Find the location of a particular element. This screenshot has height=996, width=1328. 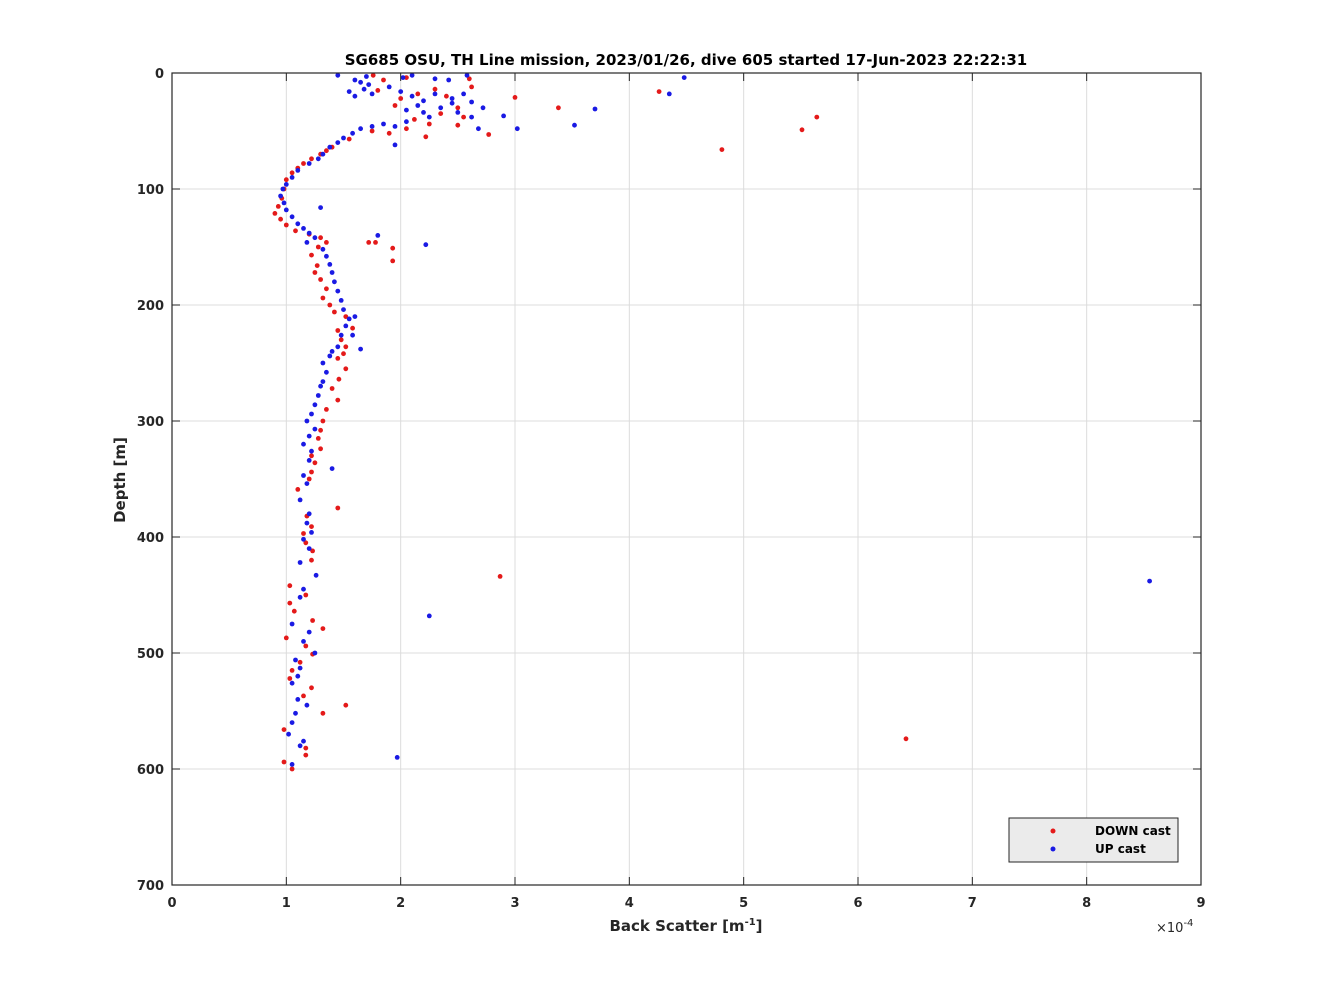

y-tick-label: 500 is located at coordinates (150, 654).